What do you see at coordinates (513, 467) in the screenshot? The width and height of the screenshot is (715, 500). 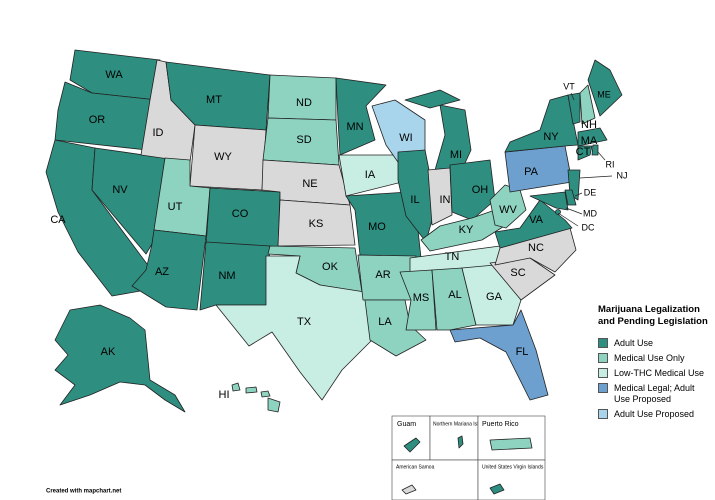 I see `territory-label: United States Virgin Islands` at bounding box center [513, 467].